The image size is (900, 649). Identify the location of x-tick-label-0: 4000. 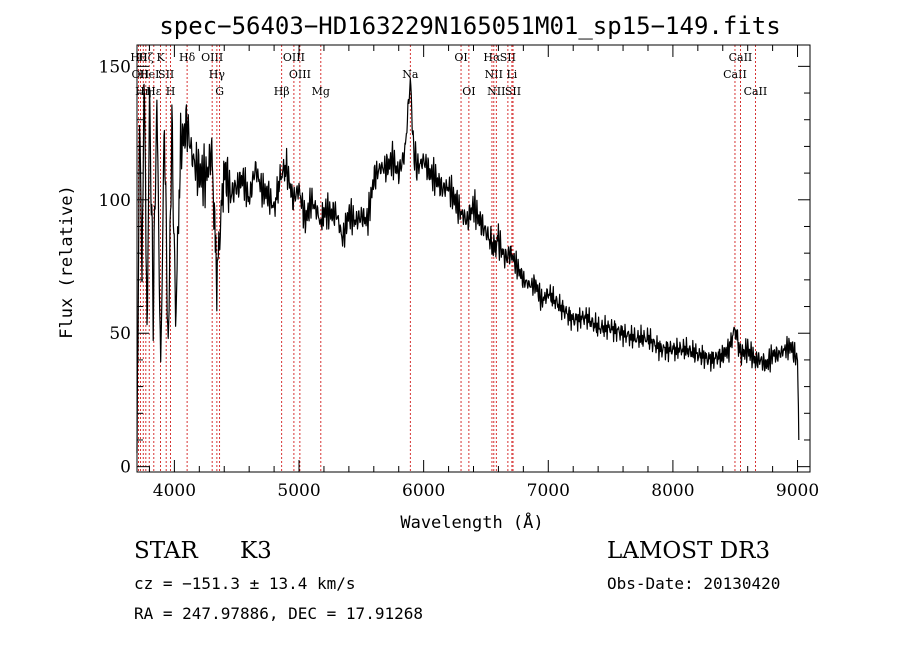
(174, 491).